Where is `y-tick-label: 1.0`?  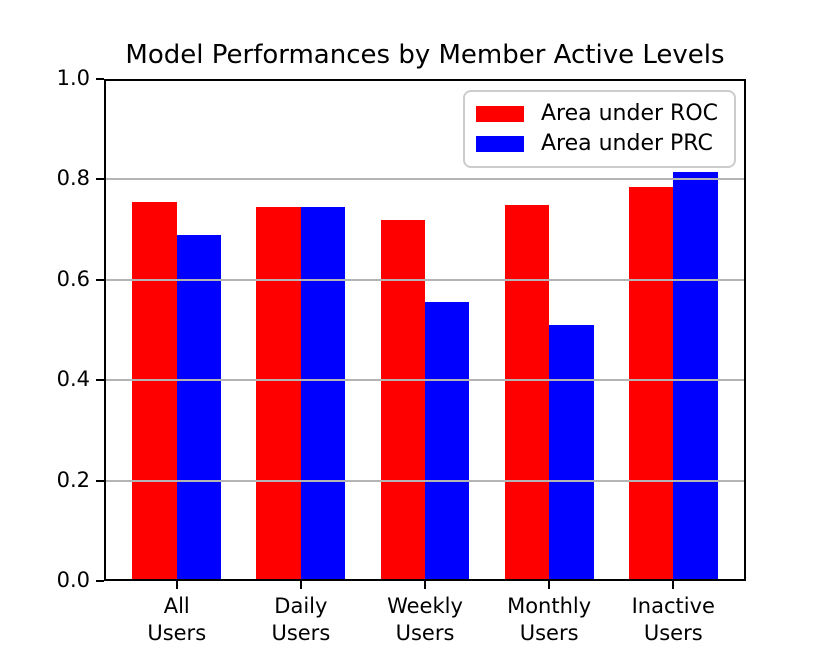 y-tick-label: 1.0 is located at coordinates (73, 78).